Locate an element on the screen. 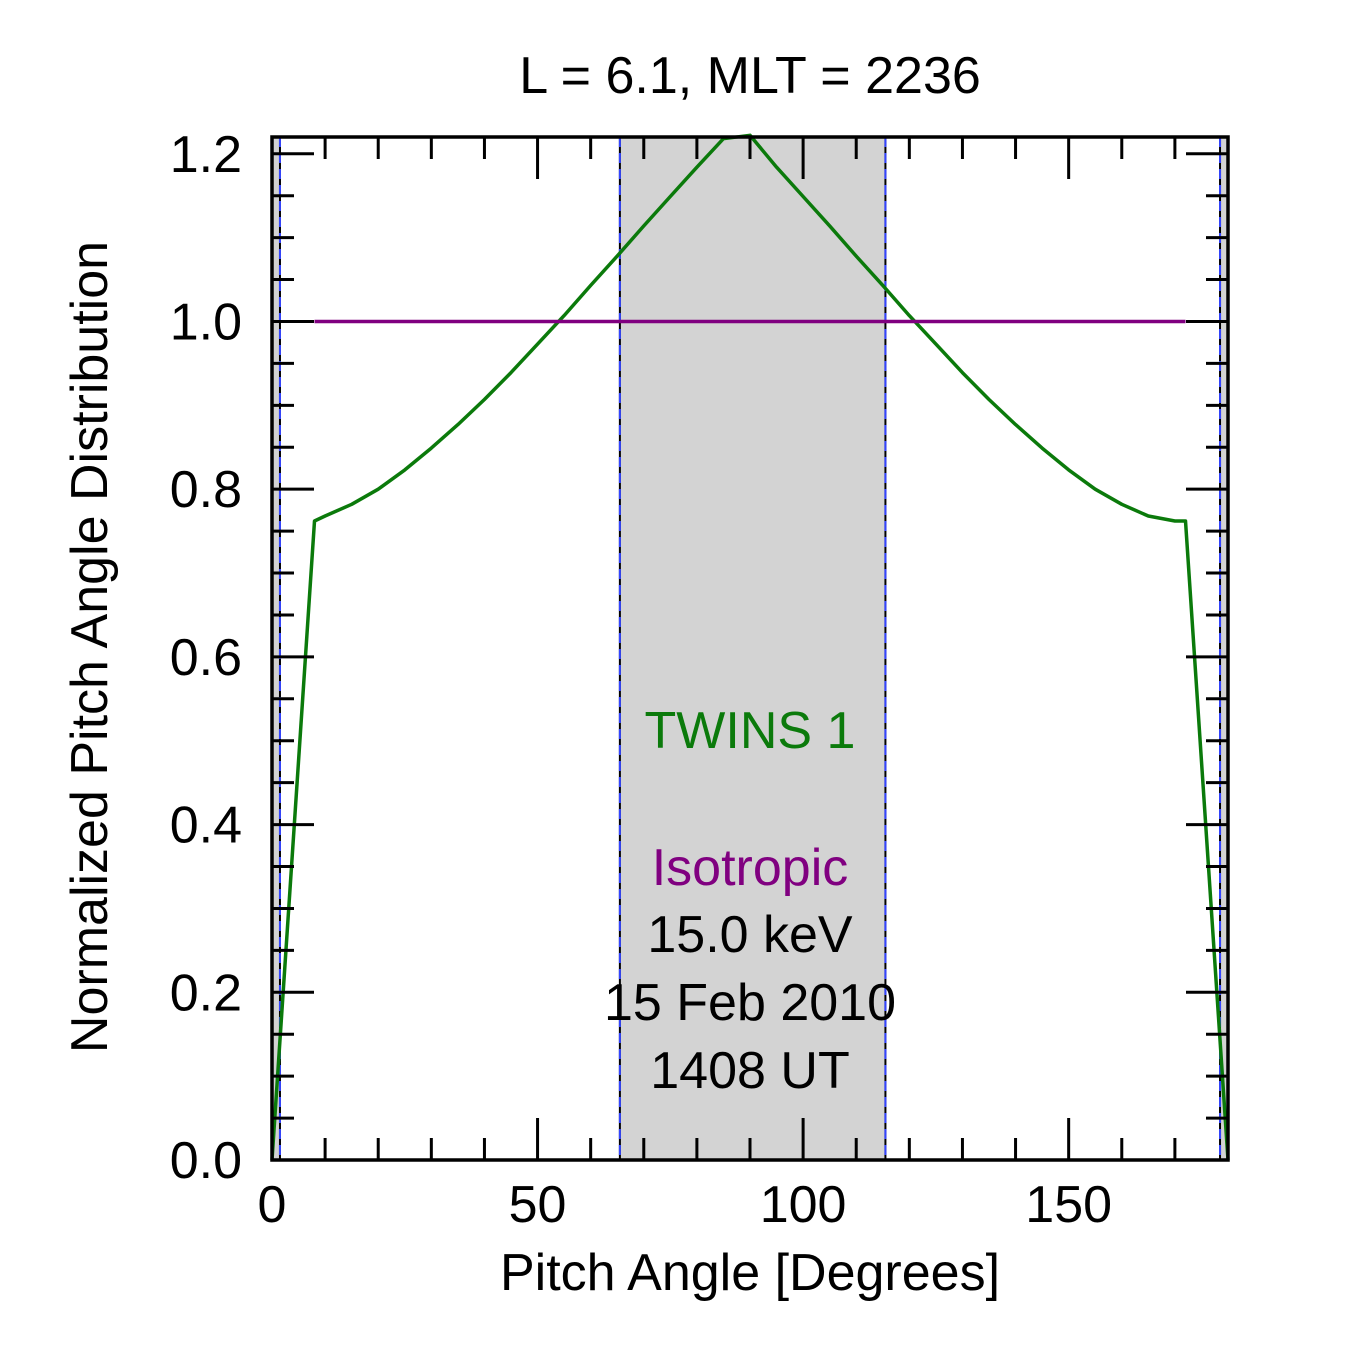  y-tick-label: 0.0 is located at coordinates (206, 1161).